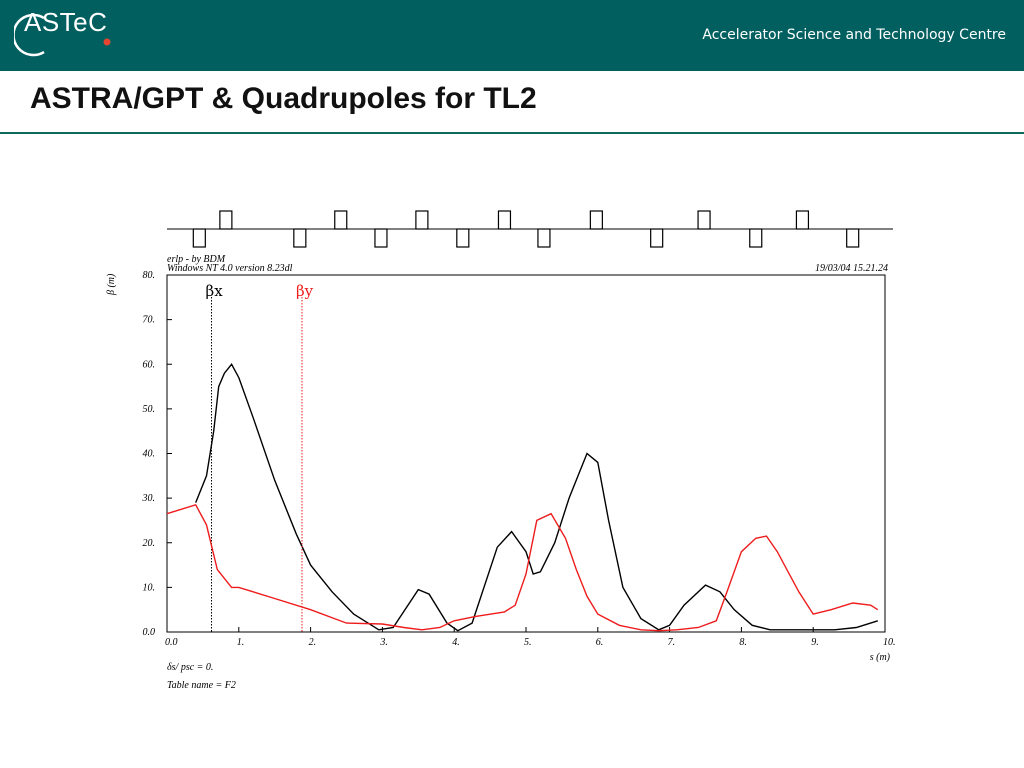 The image size is (1024, 768). Describe the element at coordinates (230, 268) in the screenshot. I see `chart-header-left-2: Windows NT 4.0 version 8.23dl` at that location.